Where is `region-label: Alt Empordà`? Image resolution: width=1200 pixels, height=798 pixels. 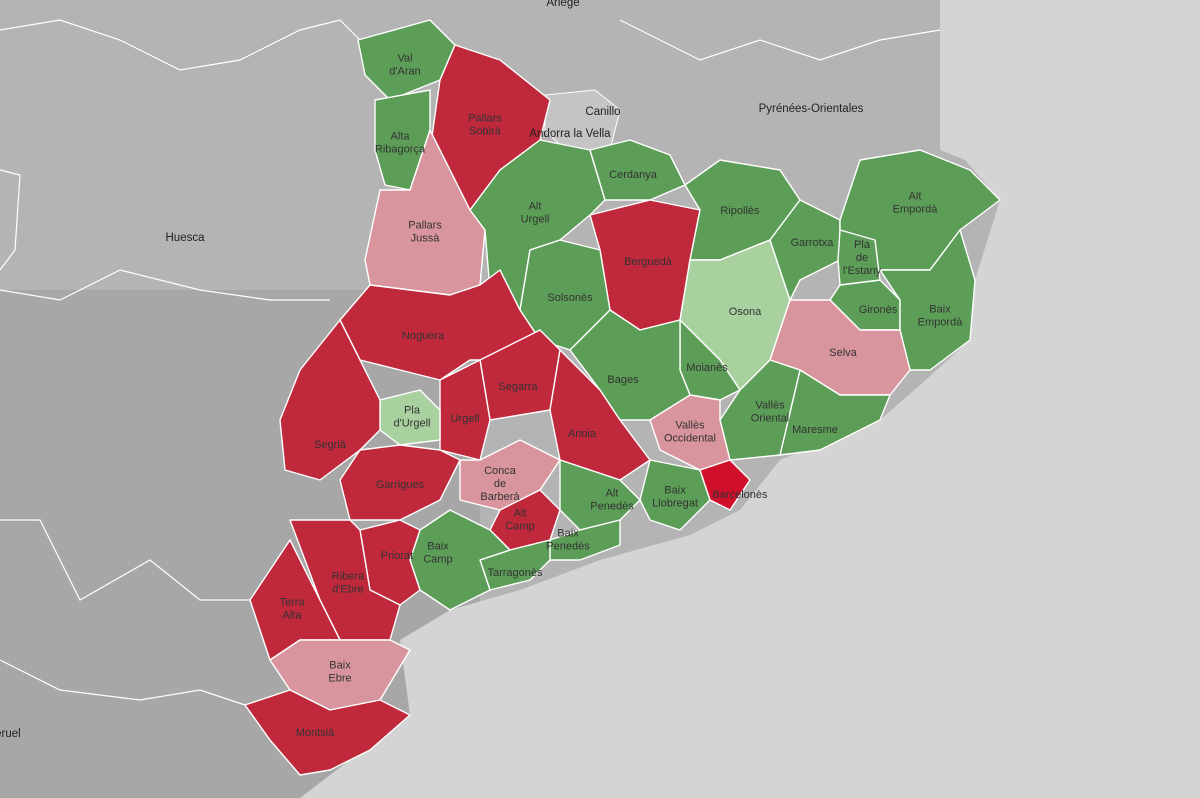 region-label: Alt Empordà is located at coordinates (916, 202).